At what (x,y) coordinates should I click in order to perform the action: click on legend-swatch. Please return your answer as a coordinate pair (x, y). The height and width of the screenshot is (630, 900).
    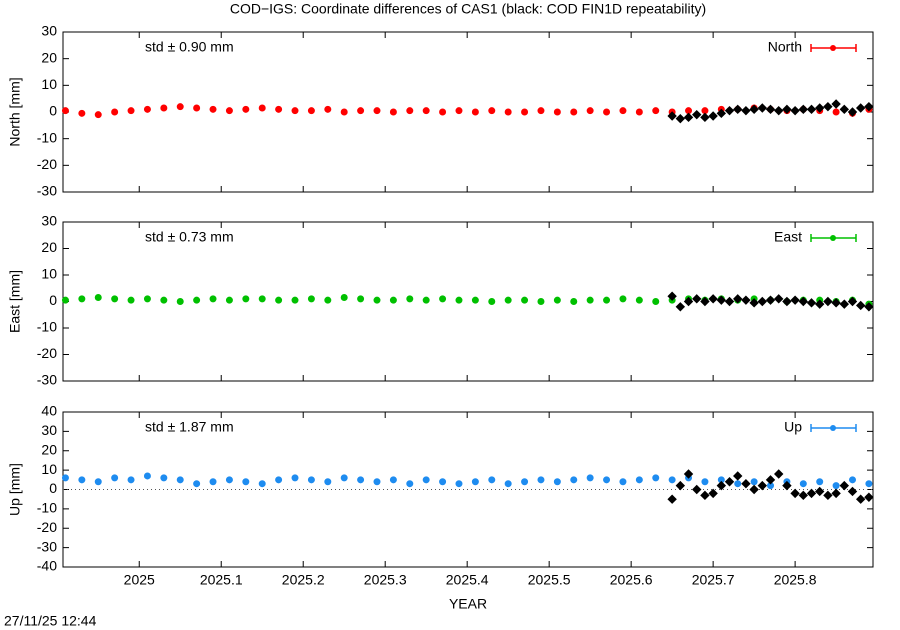
    Looking at the image, I should click on (833, 48).